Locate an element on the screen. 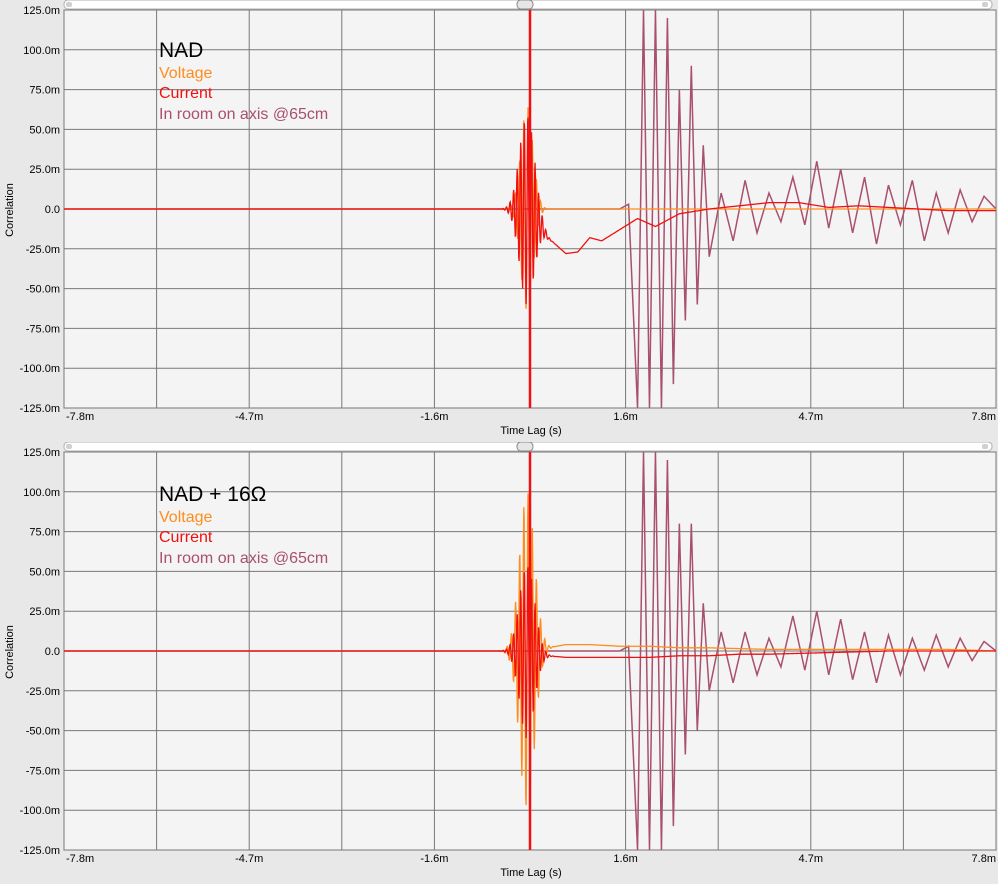 Image resolution: width=998 pixels, height=884 pixels. legend-title: NAD + 16Ω is located at coordinates (212, 494).